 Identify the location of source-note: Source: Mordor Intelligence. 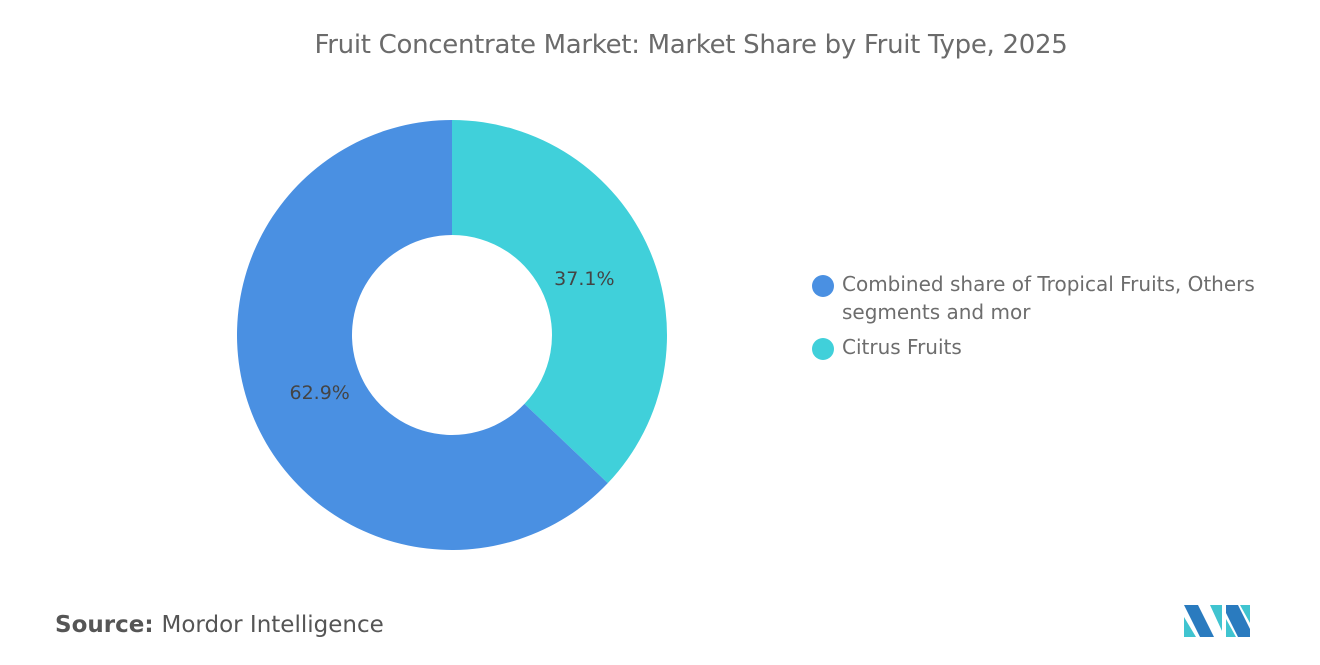
(219, 625).